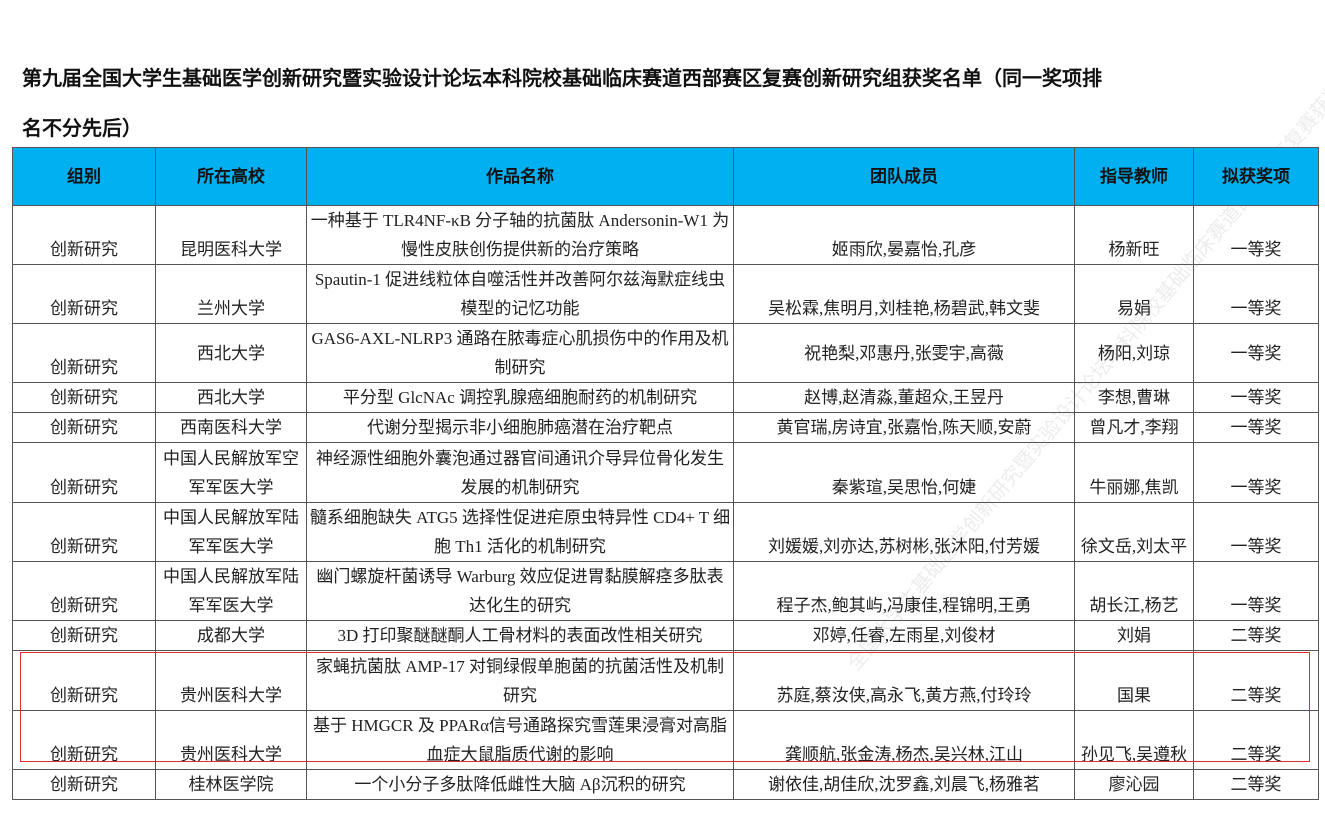  What do you see at coordinates (231, 472) in the screenshot?
I see `school-cell: 中国人民解放军空军军医大学` at bounding box center [231, 472].